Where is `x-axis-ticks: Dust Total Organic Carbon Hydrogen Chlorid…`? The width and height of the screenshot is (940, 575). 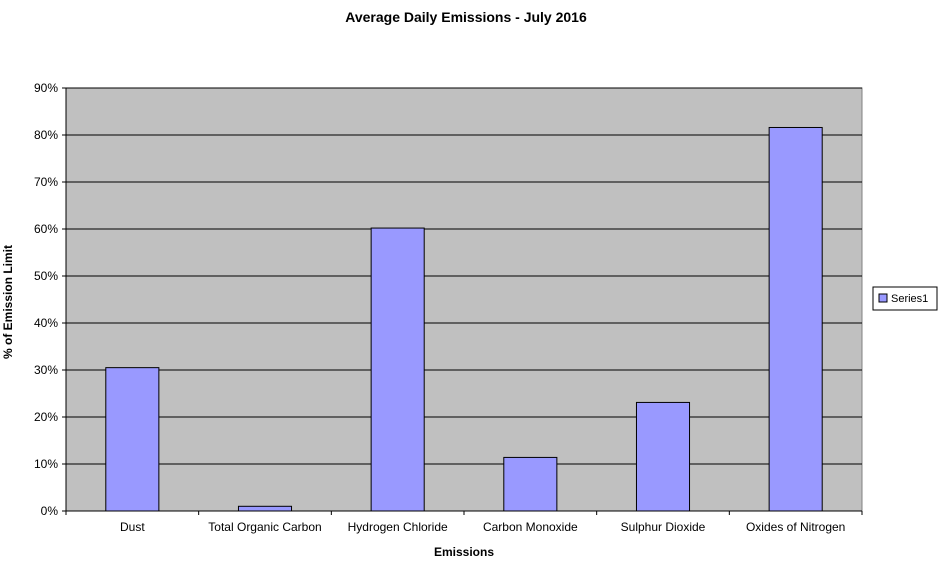
x-axis-ticks: Dust Total Organic Carbon Hydrogen Chlorid… is located at coordinates (464, 522).